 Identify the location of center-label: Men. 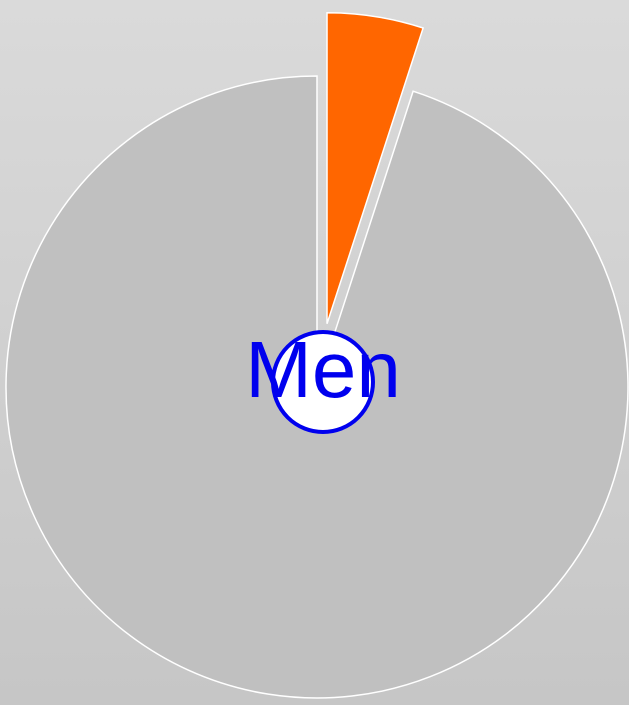
(323, 369).